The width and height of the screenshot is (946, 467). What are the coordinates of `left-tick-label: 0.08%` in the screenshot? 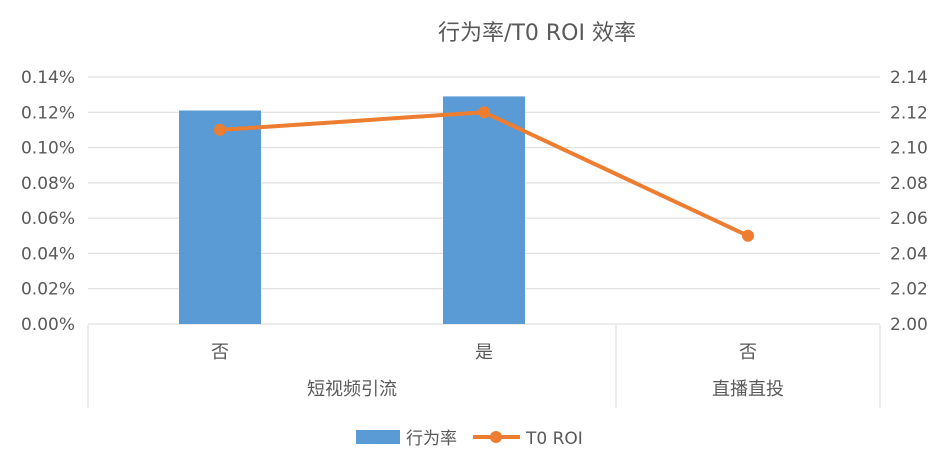 It's located at (48, 184).